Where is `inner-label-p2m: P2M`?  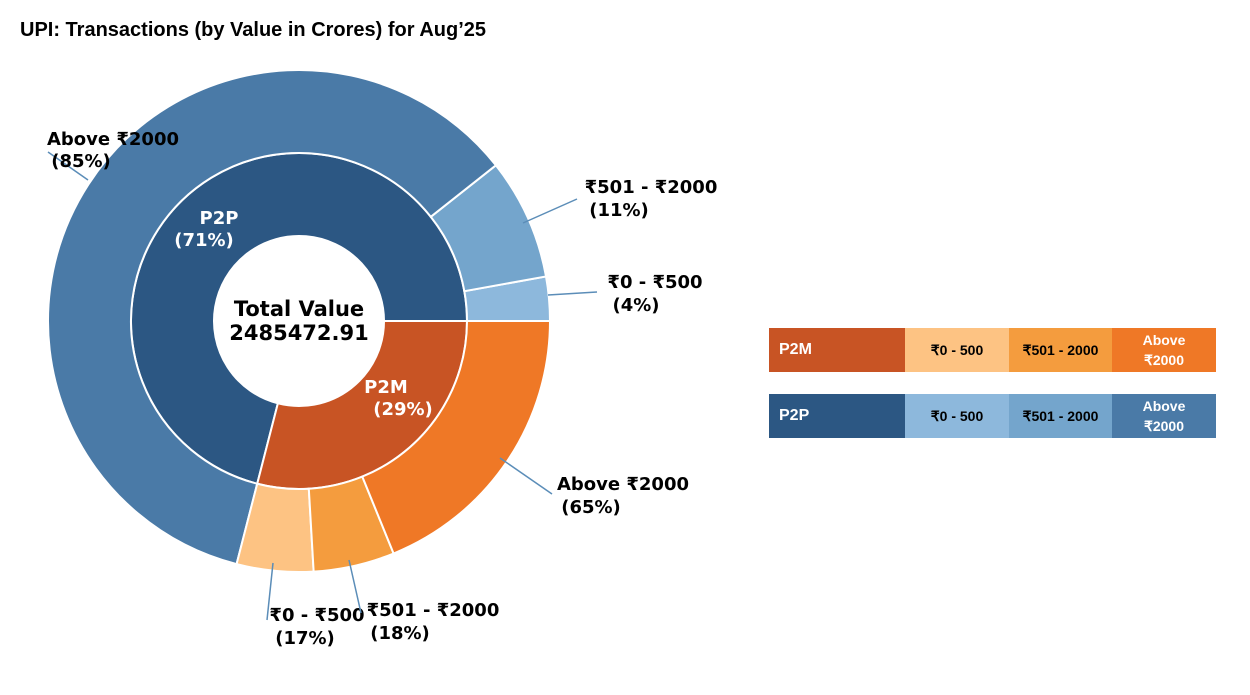
inner-label-p2m: P2M is located at coordinates (386, 387).